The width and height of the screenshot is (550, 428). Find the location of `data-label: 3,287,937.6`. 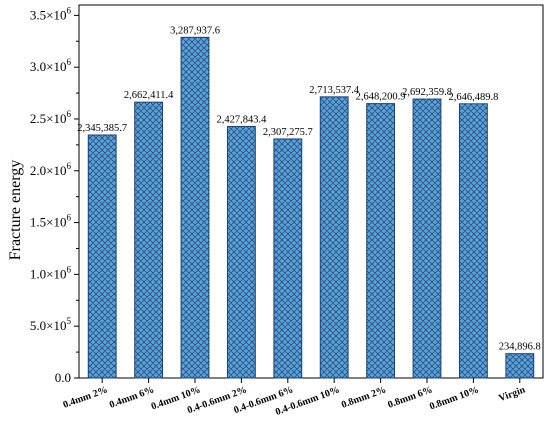

data-label: 3,287,937.6 is located at coordinates (195, 30).